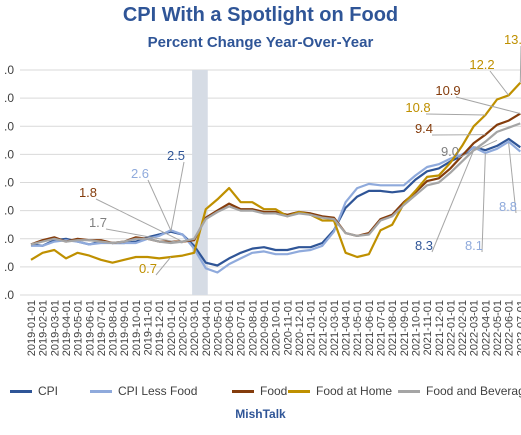  Describe the element at coordinates (260, 42) in the screenshot. I see `chart-subtitle: Percent Change Year-Over-Year` at that location.